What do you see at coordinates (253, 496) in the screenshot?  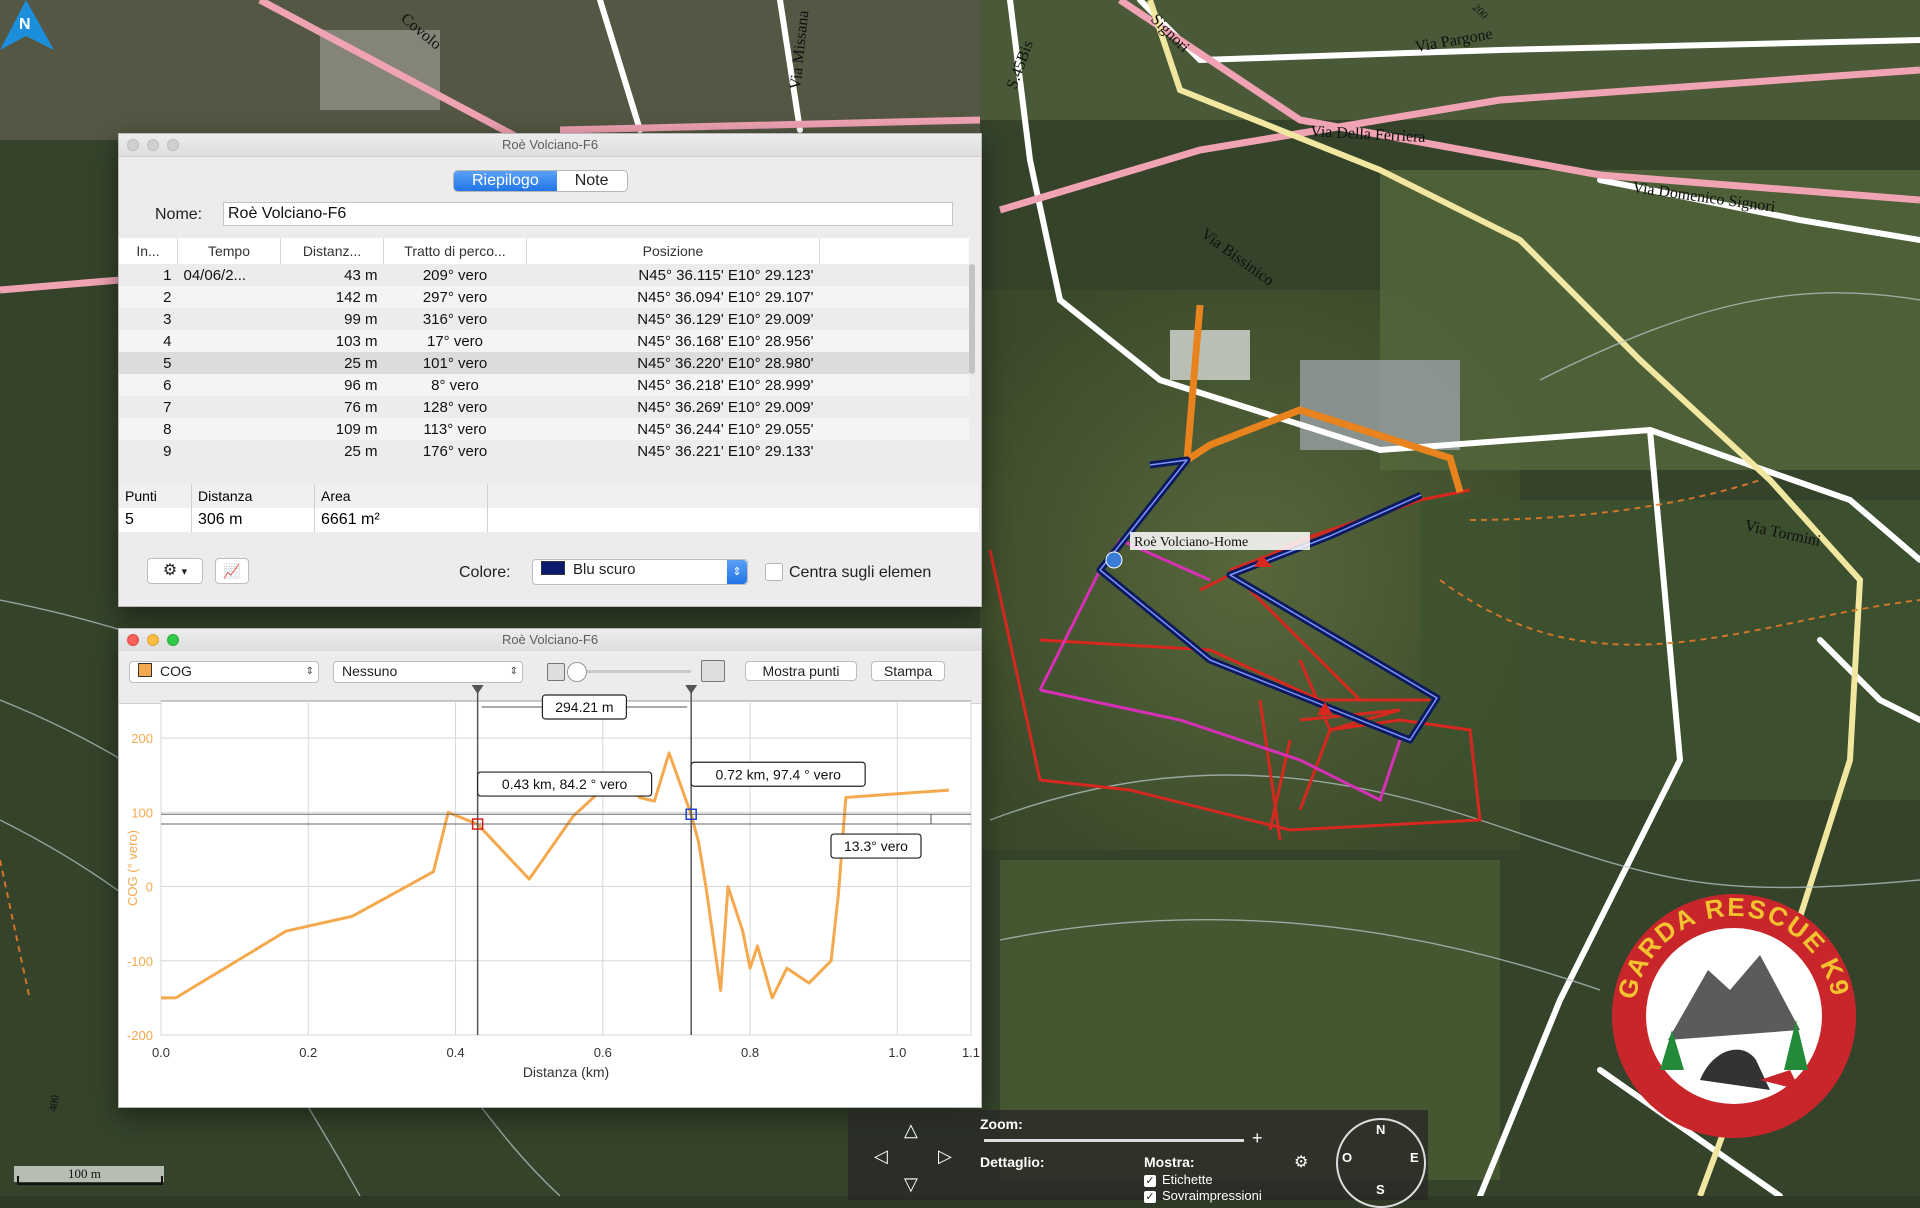 I see `summary-header-distance: Distanza` at bounding box center [253, 496].